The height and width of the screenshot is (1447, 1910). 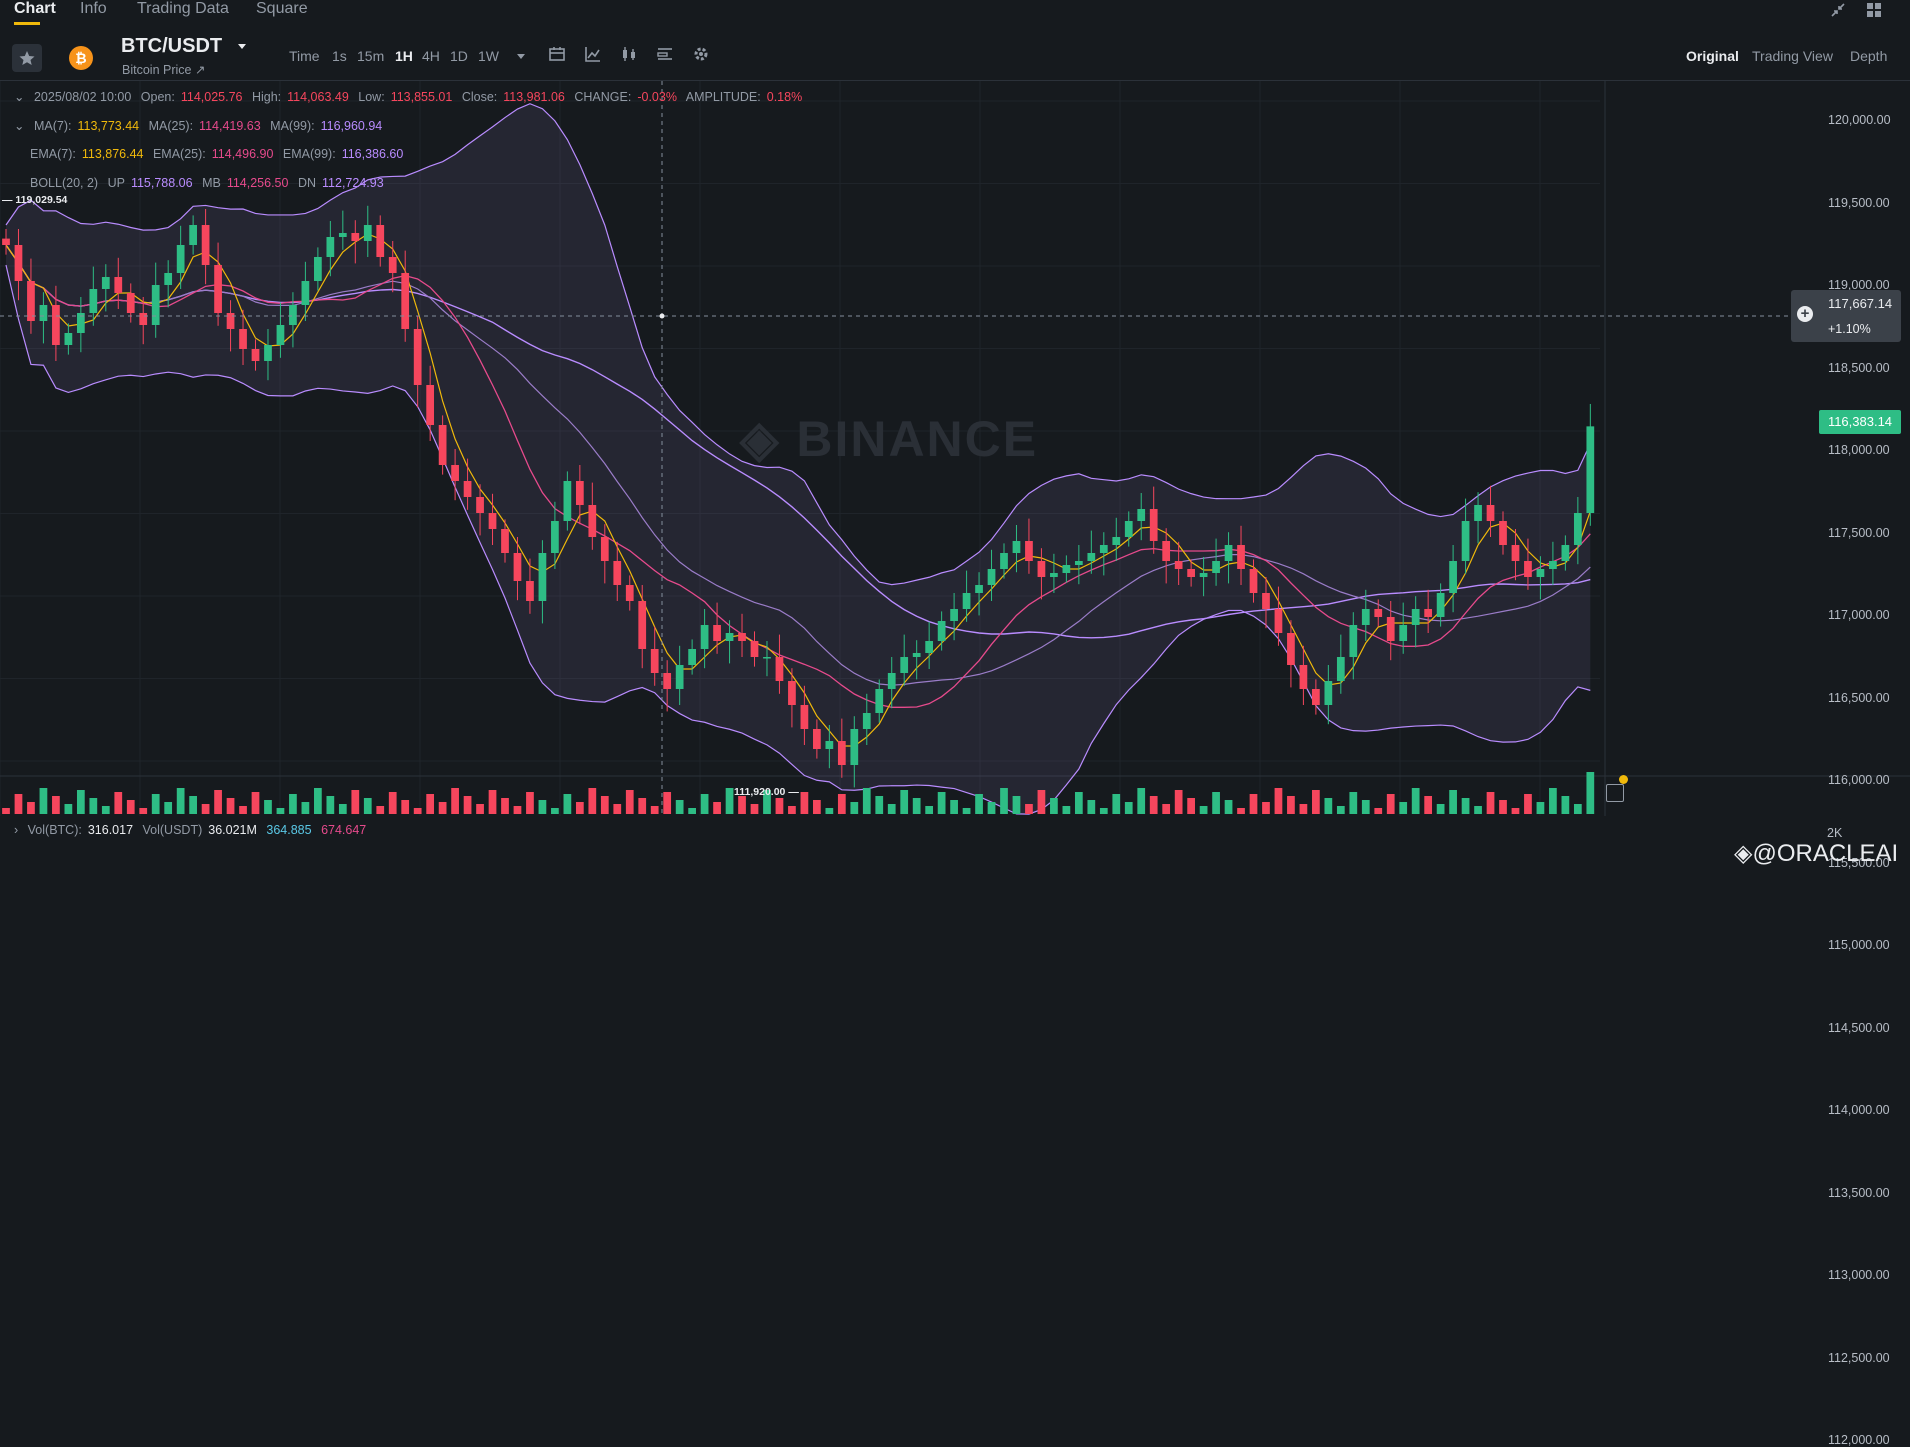 What do you see at coordinates (93, 8) in the screenshot?
I see `tab-info: Info` at bounding box center [93, 8].